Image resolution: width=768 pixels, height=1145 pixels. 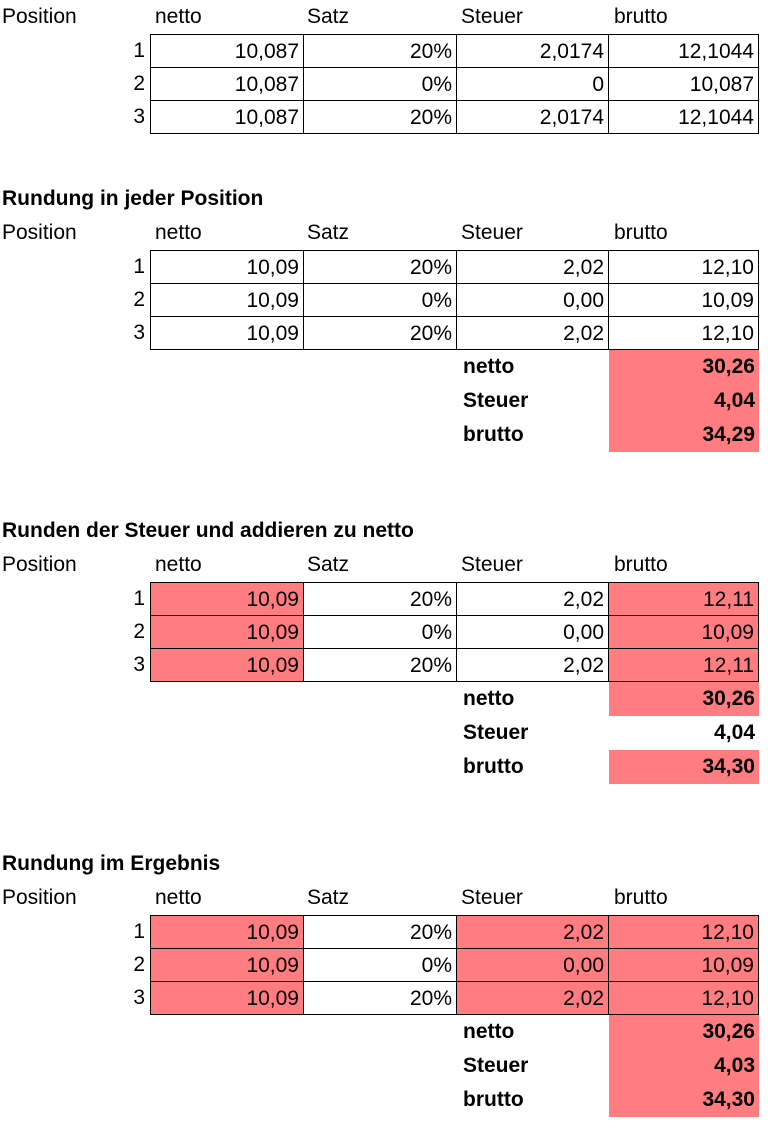 What do you see at coordinates (111, 863) in the screenshot?
I see `section-title: Rundung im Ergebnis` at bounding box center [111, 863].